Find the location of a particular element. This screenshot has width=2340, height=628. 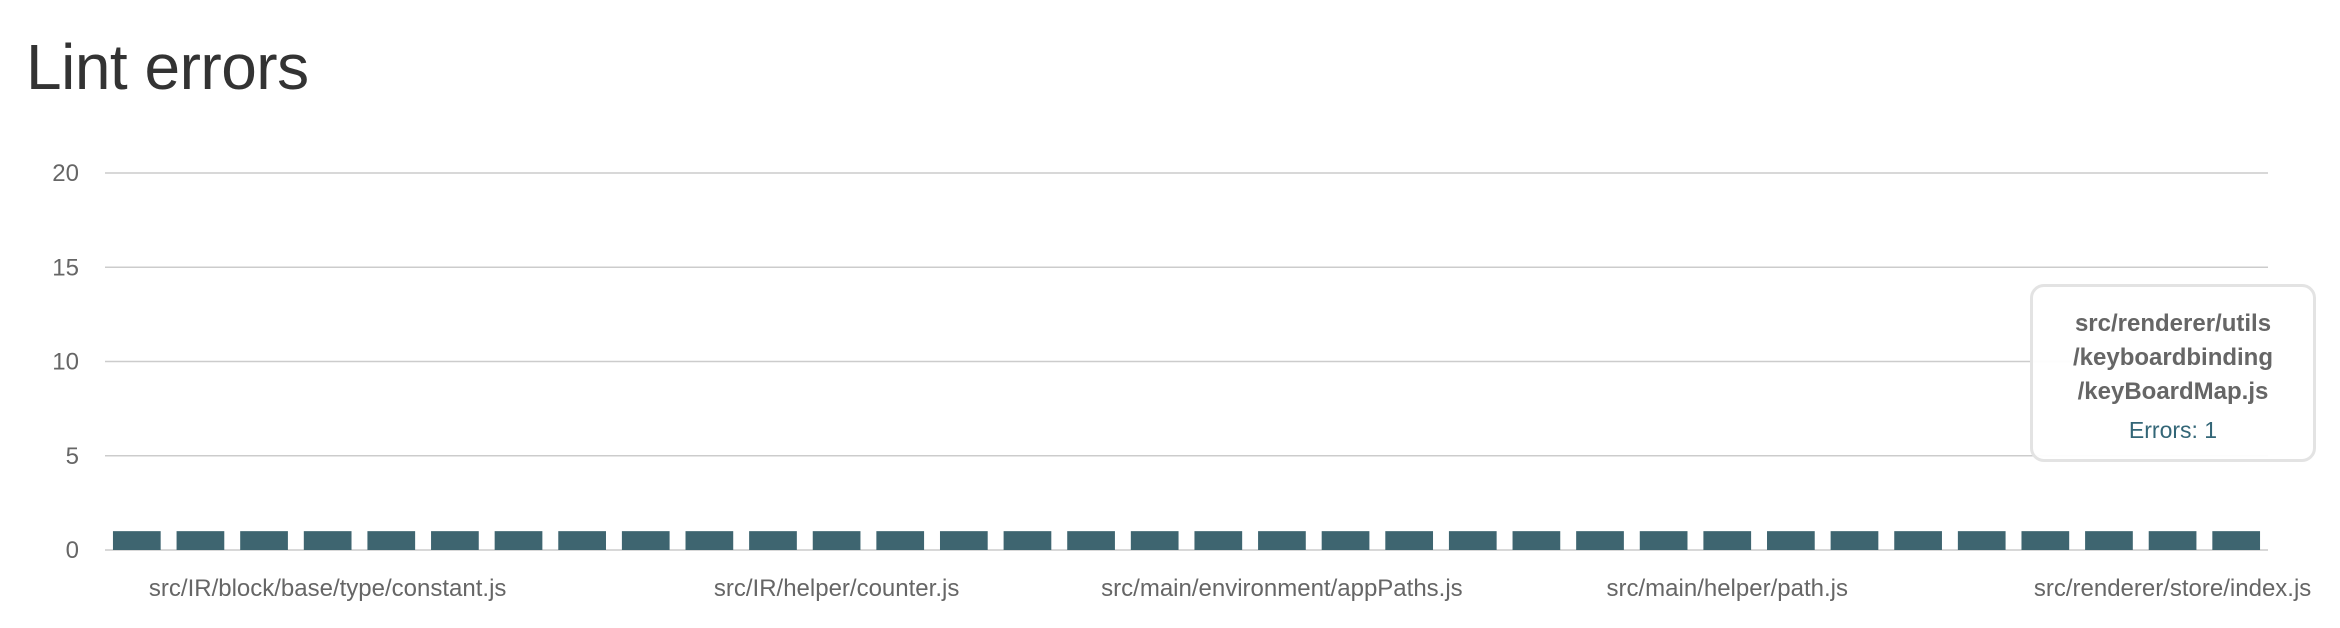

tooltip-value: Errors: 1 is located at coordinates (2173, 430).